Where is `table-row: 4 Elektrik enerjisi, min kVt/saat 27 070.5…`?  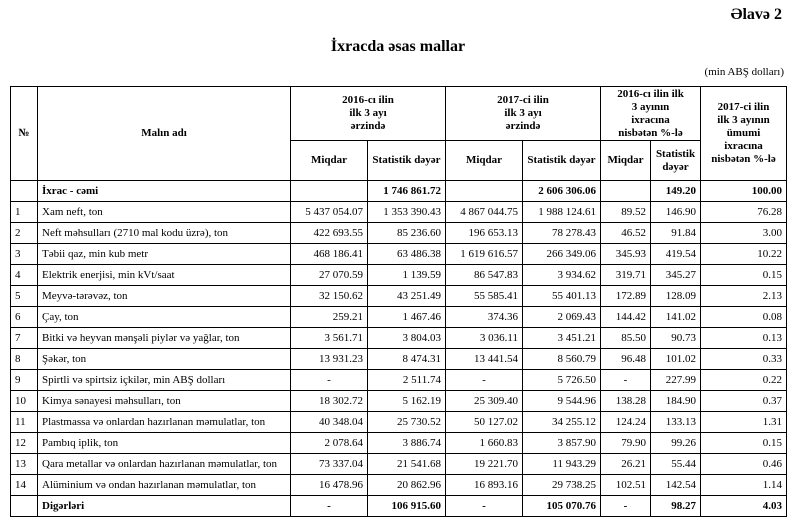 table-row: 4 Elektrik enerjisi, min kVt/saat 27 070.5… is located at coordinates (398, 275).